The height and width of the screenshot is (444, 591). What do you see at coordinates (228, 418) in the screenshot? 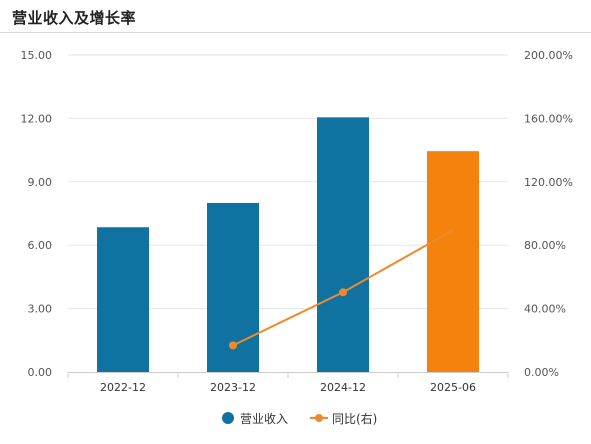
I see `legend-revenue-marker-icon` at bounding box center [228, 418].